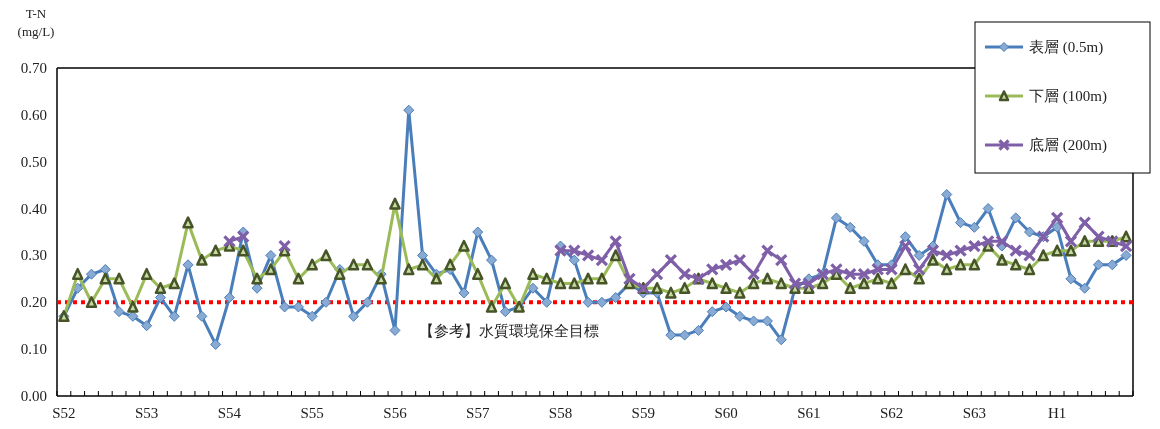 This screenshot has height=429, width=1160. What do you see at coordinates (33, 349) in the screenshot?
I see `y-tick-label: 0.10` at bounding box center [33, 349].